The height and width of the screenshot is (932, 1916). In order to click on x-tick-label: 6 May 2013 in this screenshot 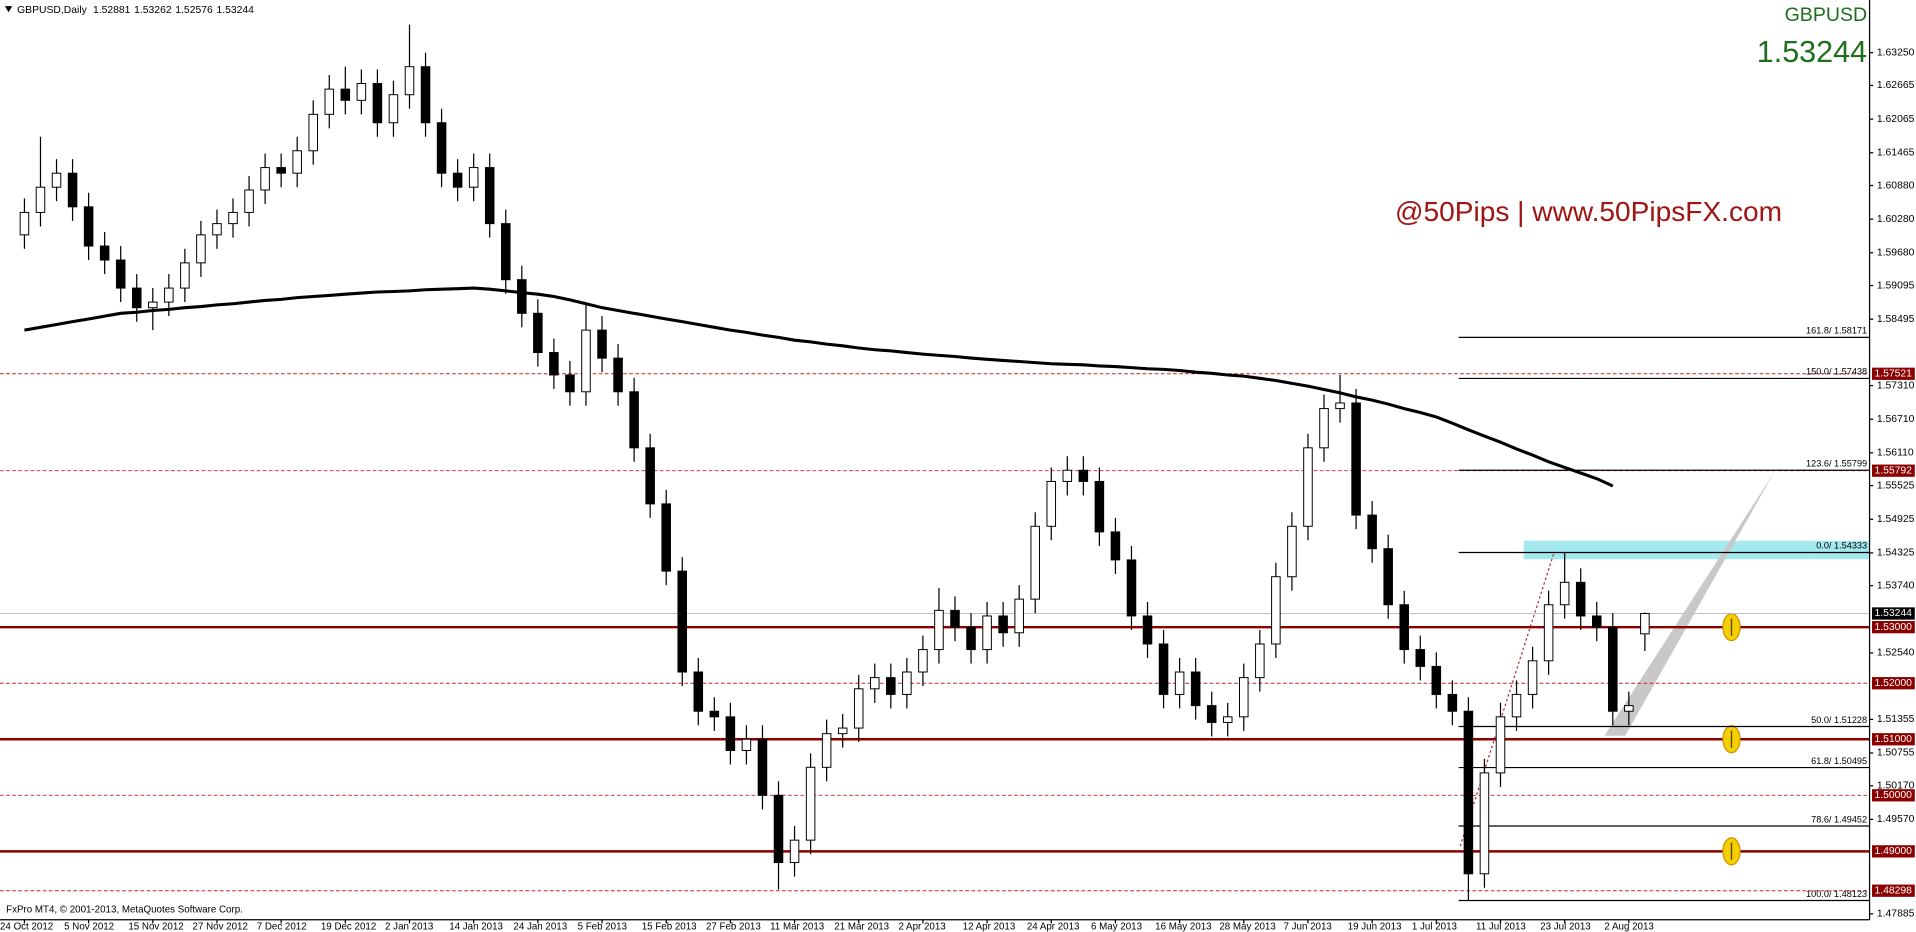, I will do `click(1117, 927)`.